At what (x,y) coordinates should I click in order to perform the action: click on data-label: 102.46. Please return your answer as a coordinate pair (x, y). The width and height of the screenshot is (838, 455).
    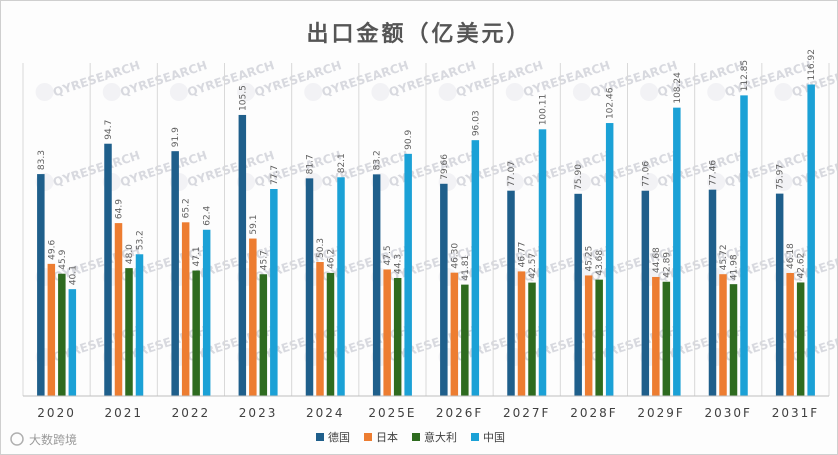
    Looking at the image, I should click on (611, 103).